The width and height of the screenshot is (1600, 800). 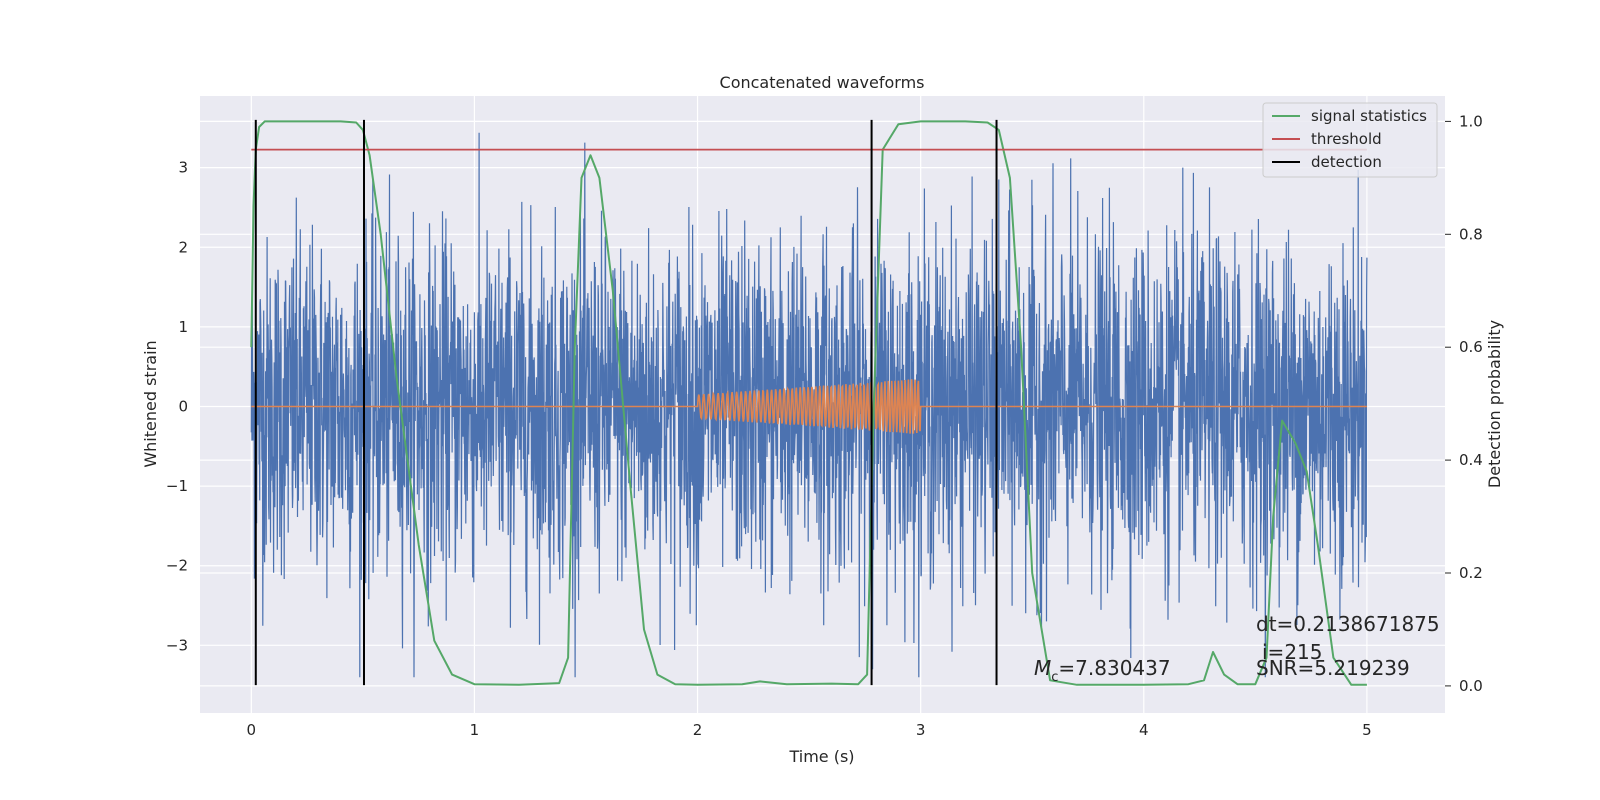 I want to click on x-tick-label: 4, so click(x=1144, y=730).